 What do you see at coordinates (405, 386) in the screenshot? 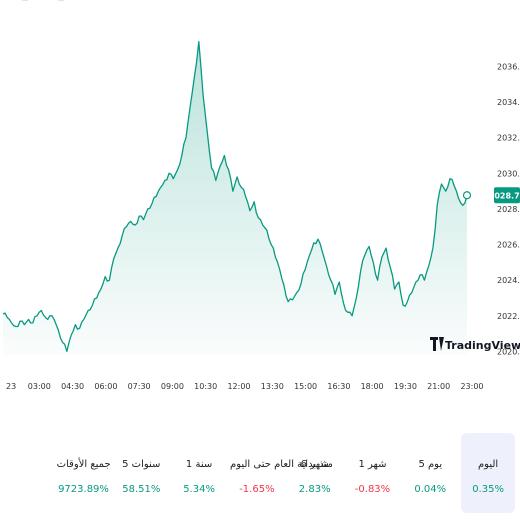
I see `x-tick-label: 19:30` at bounding box center [405, 386].